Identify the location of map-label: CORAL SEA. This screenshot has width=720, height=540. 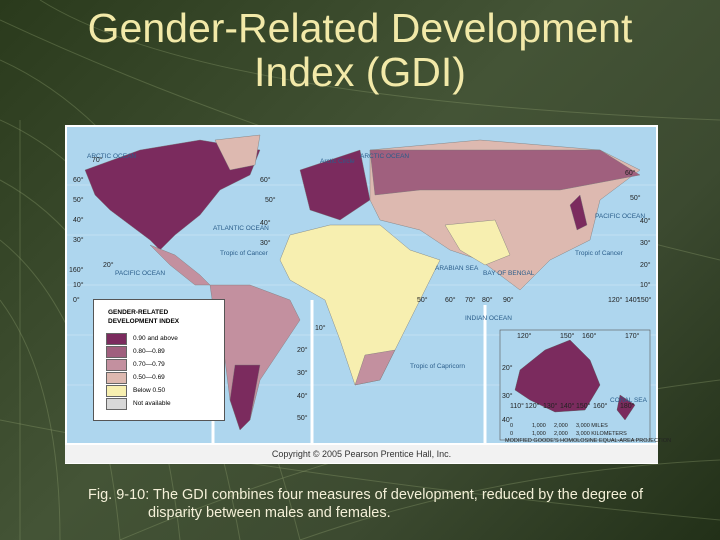
(628, 400).